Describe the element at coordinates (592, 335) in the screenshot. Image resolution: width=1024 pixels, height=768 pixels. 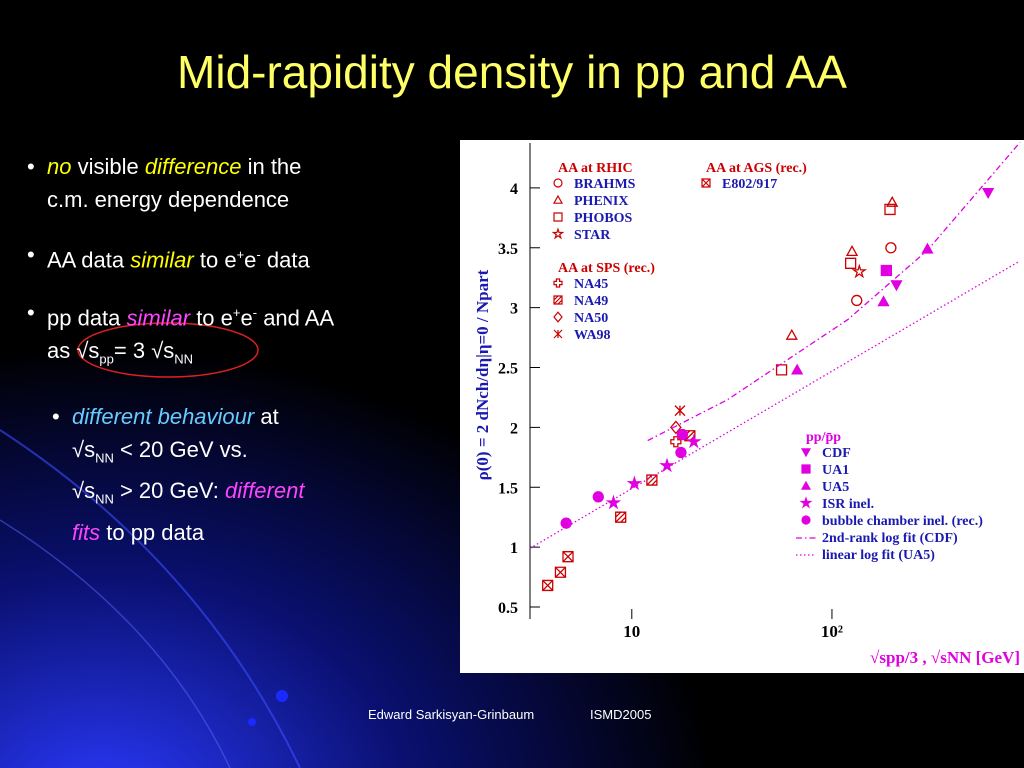
I see `legend-label: WA98` at that location.